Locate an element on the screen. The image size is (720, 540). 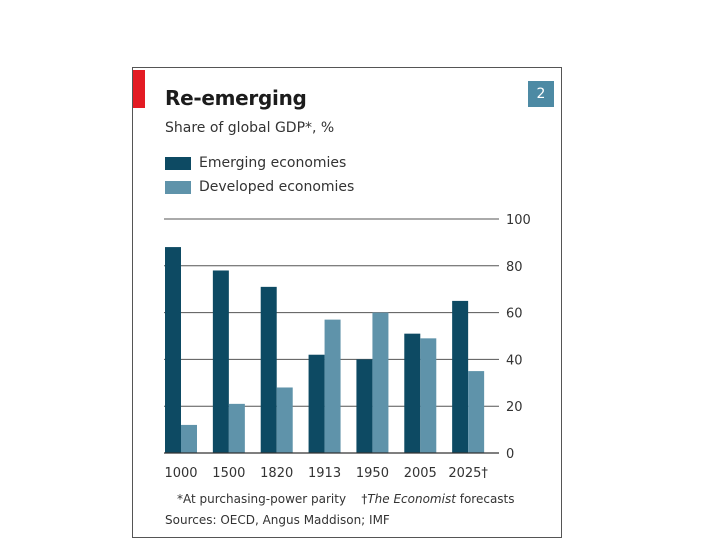
y-tick-label-0: 0 is located at coordinates (510, 454).